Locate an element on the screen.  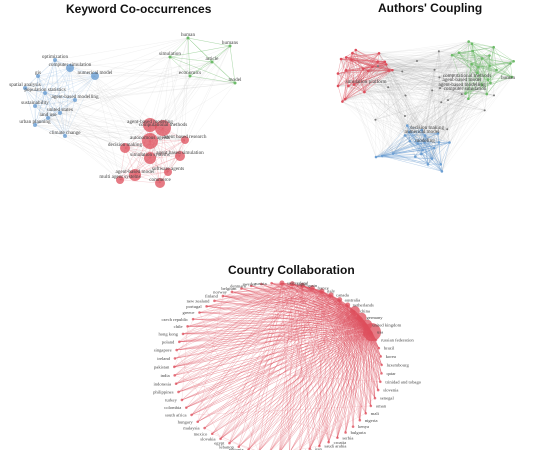
country-label: belgium is located at coordinates (228, 288).